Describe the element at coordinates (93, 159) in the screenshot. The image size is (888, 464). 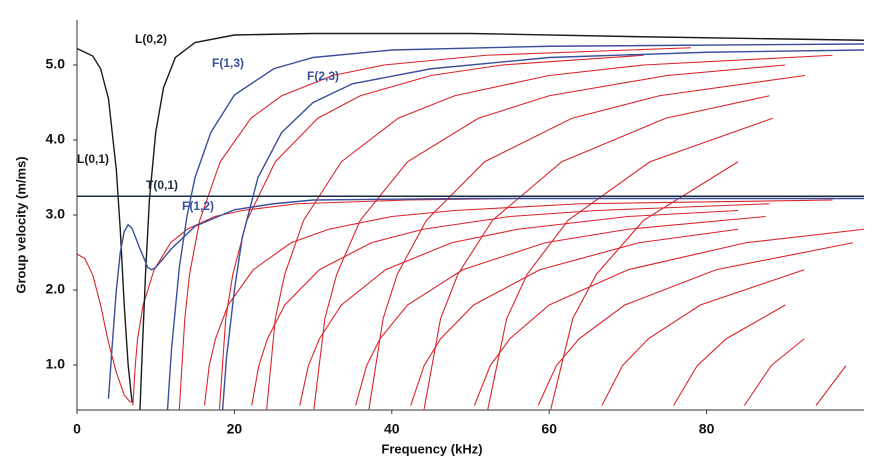
I see `curve-label: L(0,1)` at that location.